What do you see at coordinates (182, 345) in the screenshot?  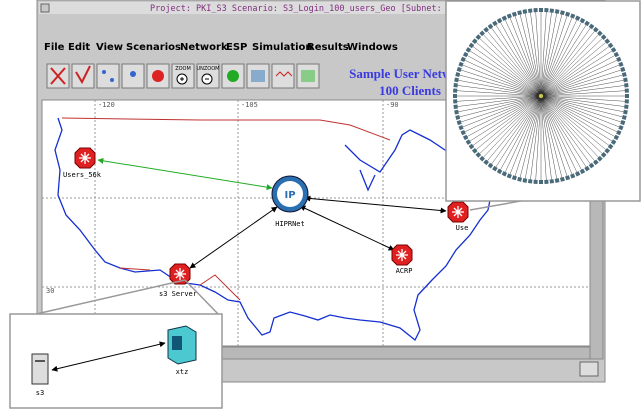 I see `workstation-icon` at bounding box center [182, 345].